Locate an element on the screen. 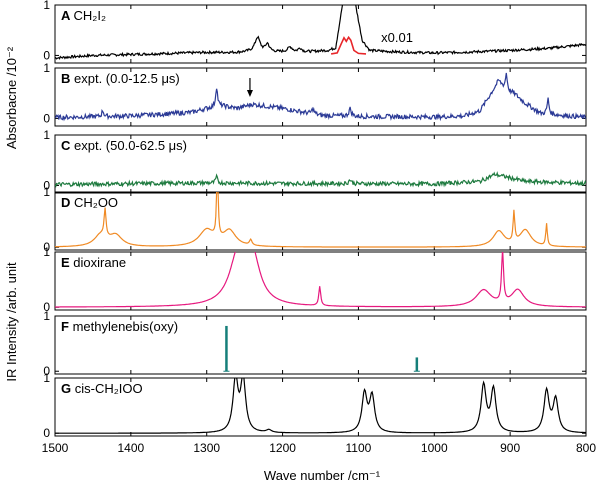 This screenshot has width=600, height=489. series-E is located at coordinates (320, 280).